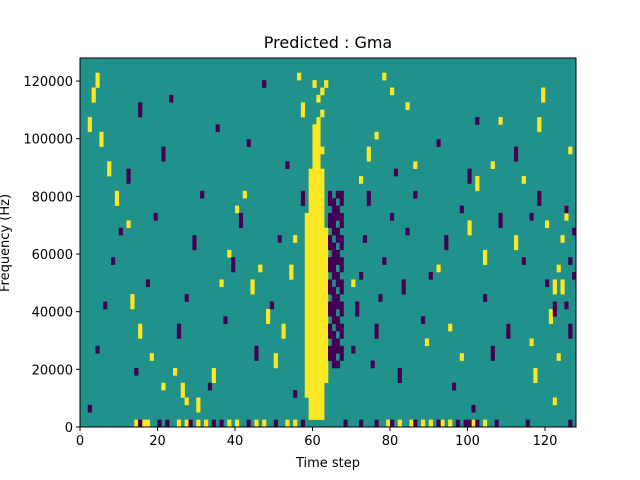  Describe the element at coordinates (317, 438) in the screenshot. I see `x-axis-ticks: 0 20 40 60 80 100 120` at that location.